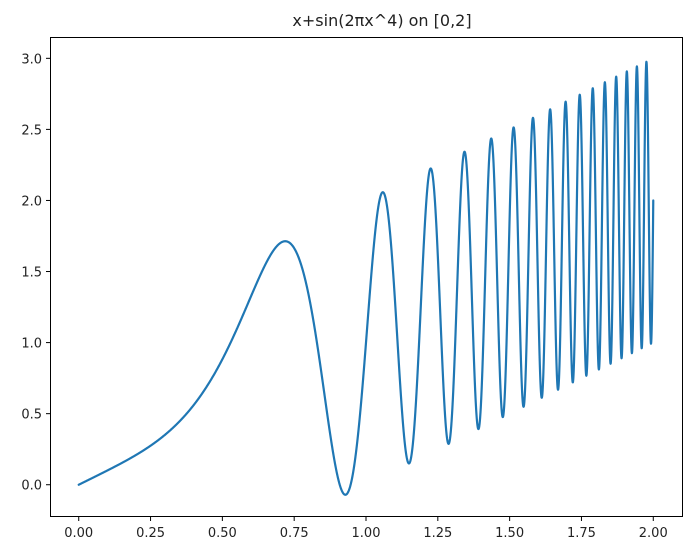 Image resolution: width=690 pixels, height=548 pixels. Describe the element at coordinates (653, 533) in the screenshot. I see `x-tick-label: 2.00` at that location.